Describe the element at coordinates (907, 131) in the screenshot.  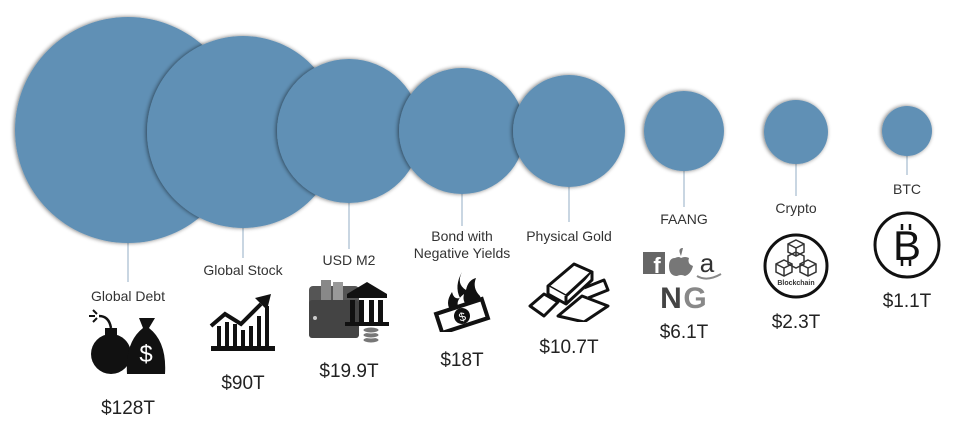
I see `bubble-btc` at that location.